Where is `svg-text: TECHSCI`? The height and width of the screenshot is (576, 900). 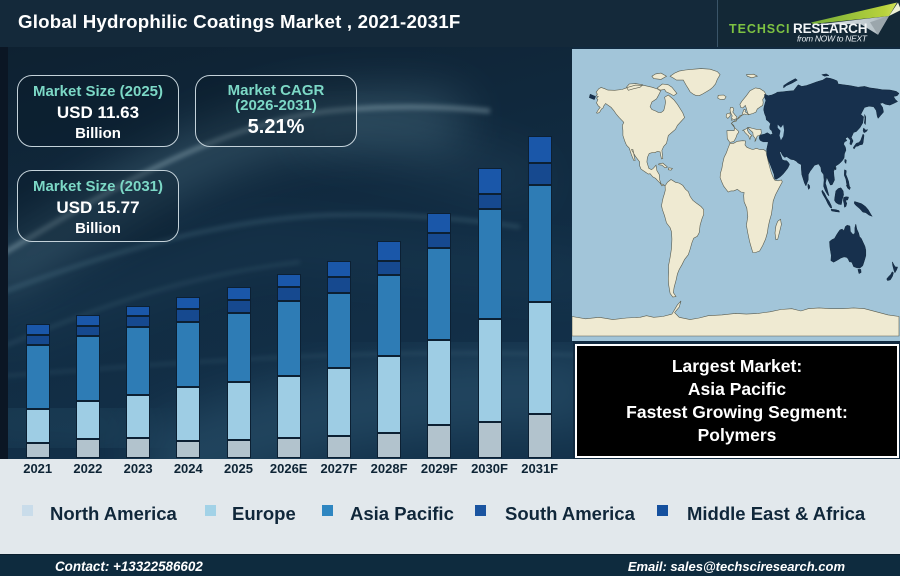
svg-text: TECHSCI is located at coordinates (759, 29).